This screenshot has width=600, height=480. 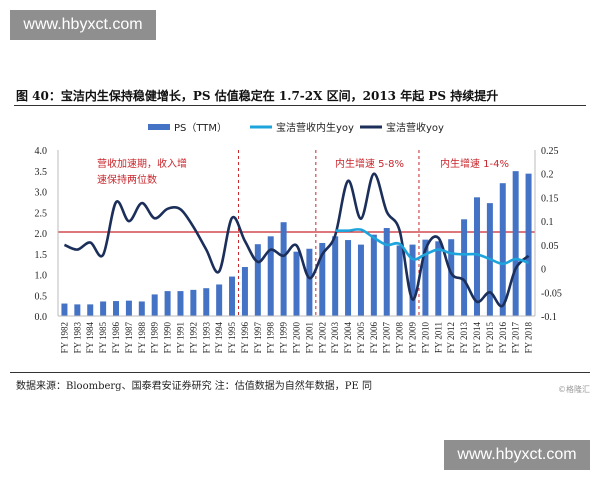 I want to click on right-tick-label: -0.1, so click(x=549, y=317).